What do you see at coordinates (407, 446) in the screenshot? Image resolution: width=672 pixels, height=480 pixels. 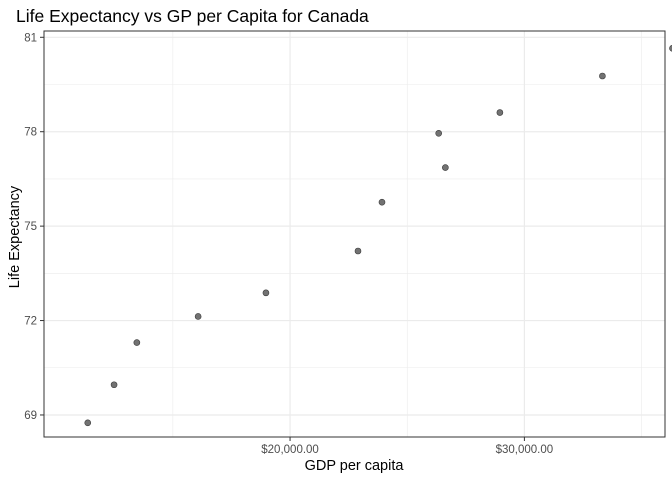 I see `x-axis: $20,000.00 $30,000.00` at bounding box center [407, 446].